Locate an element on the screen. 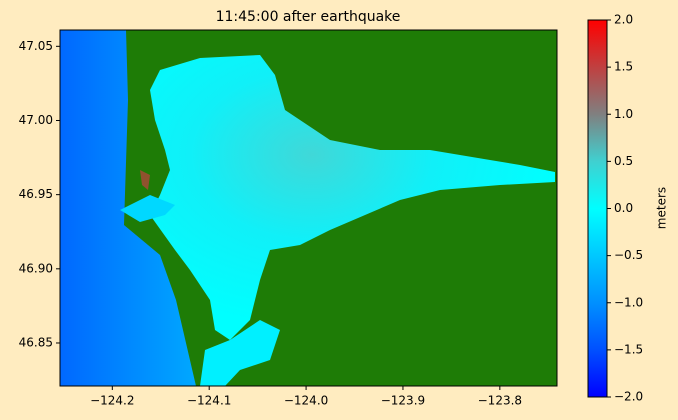 The image size is (678, 420). bay-mouth is located at coordinates (147, 208).